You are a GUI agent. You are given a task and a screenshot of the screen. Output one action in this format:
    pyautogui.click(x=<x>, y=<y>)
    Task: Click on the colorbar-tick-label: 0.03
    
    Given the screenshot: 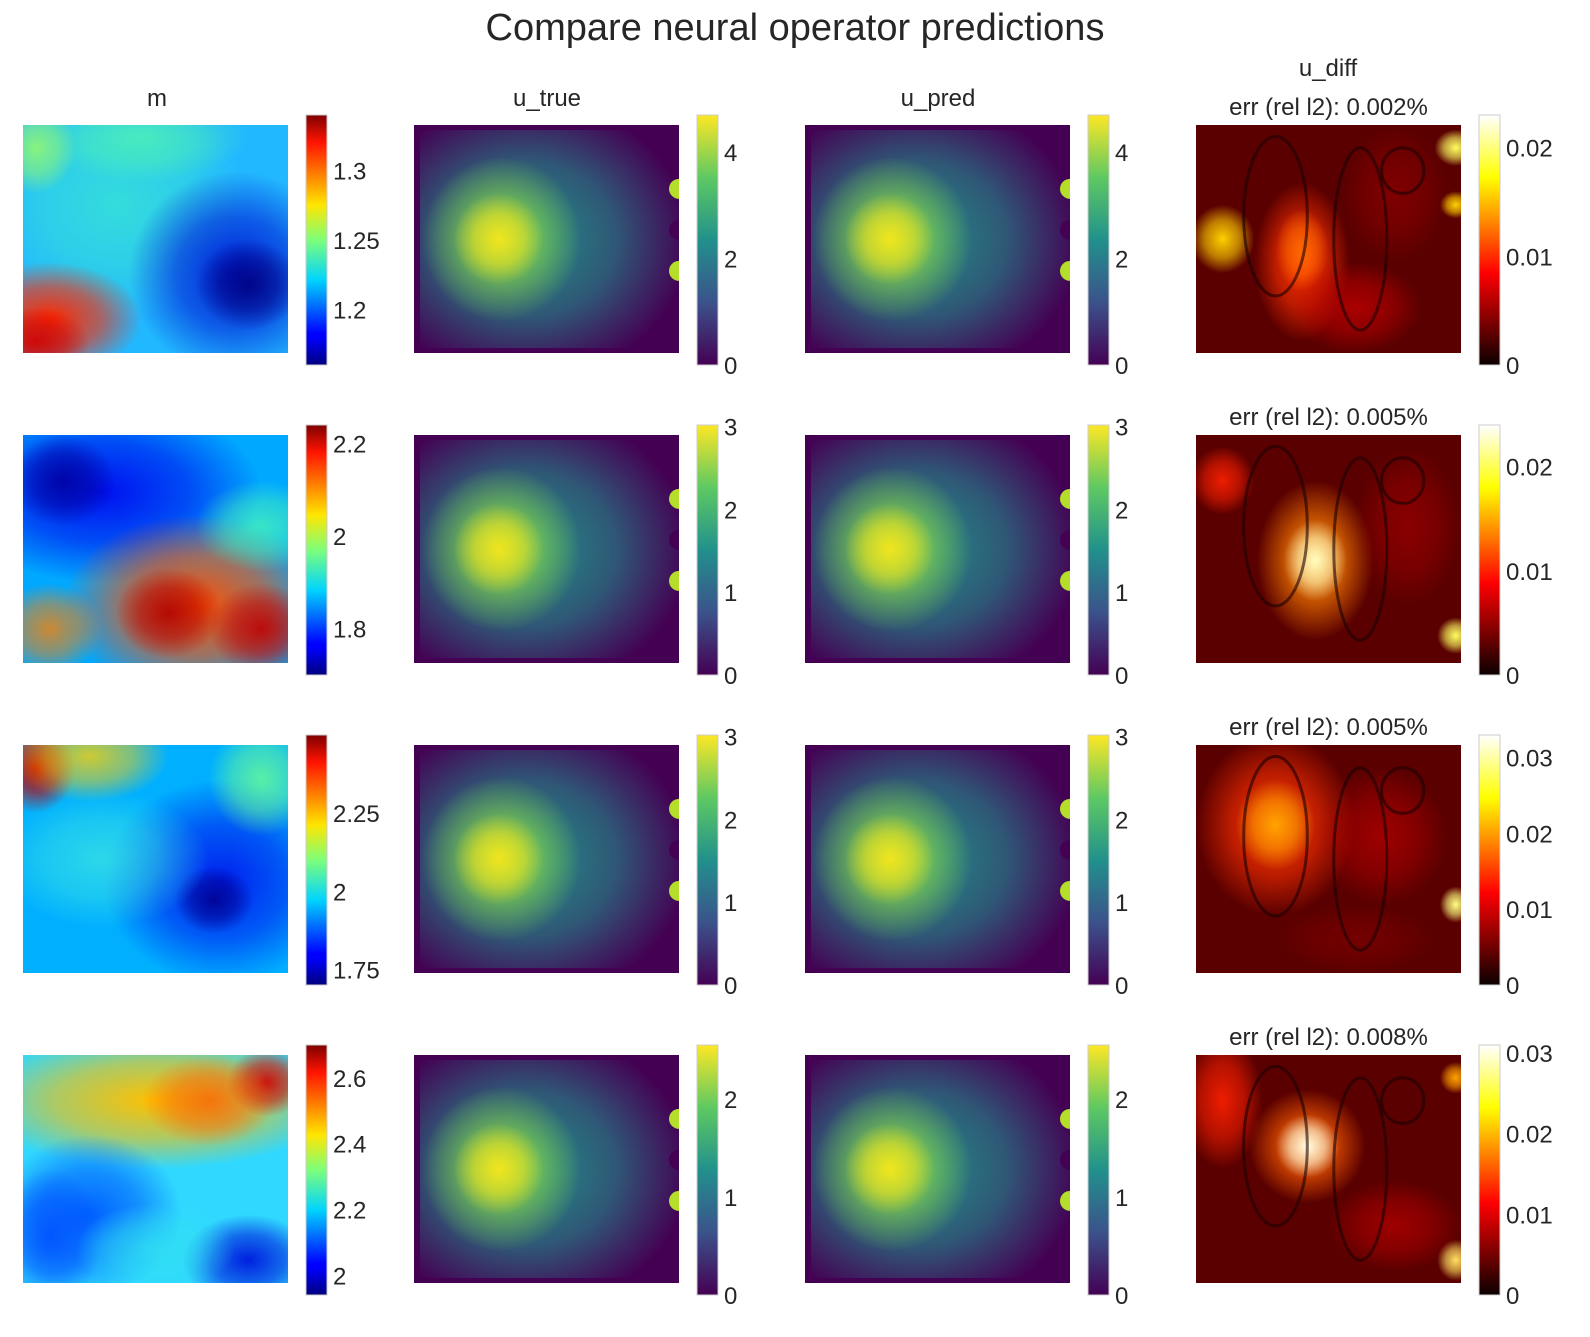 What is the action you would take?
    pyautogui.click(x=1529, y=759)
    